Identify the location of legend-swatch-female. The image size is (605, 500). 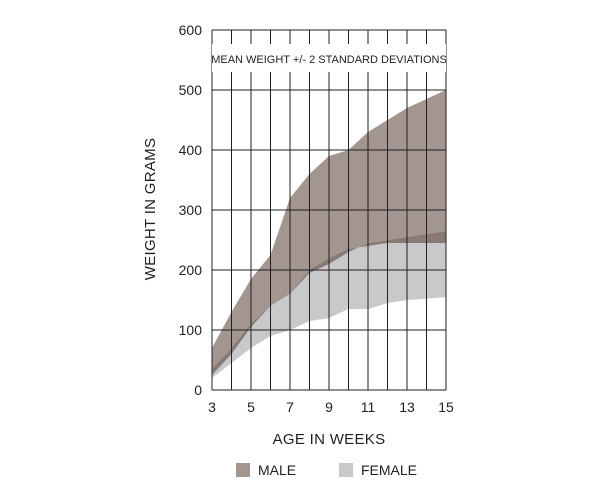
(346, 470).